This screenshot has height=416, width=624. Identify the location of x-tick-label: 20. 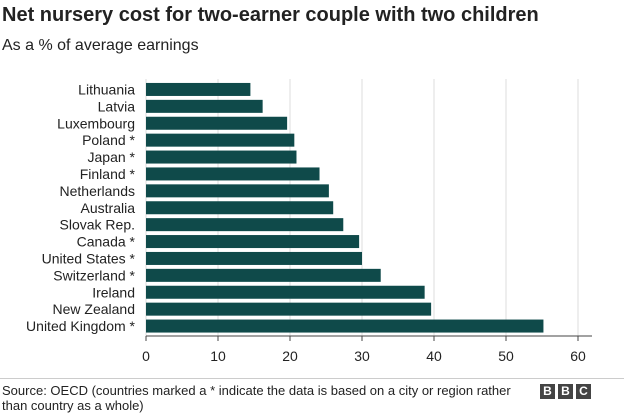
(290, 356).